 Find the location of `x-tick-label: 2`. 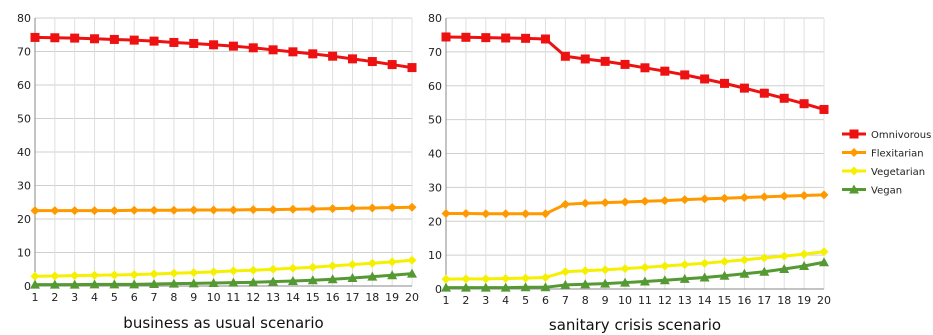

x-tick-label: 2 is located at coordinates (54, 297).